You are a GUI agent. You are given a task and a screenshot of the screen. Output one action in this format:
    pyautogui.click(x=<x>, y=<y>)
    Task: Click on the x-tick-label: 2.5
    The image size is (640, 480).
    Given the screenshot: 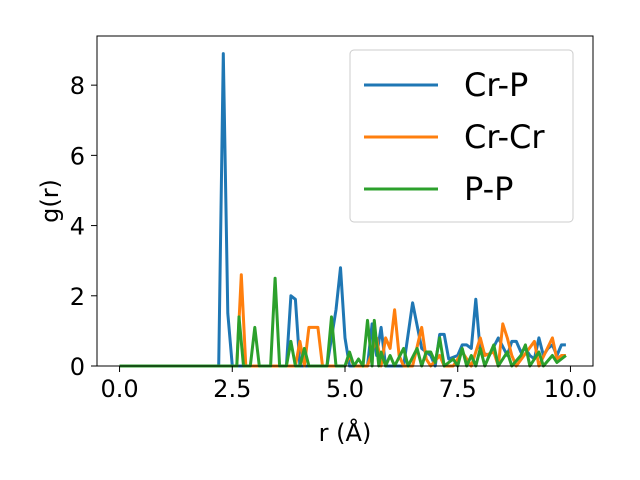 What is the action you would take?
    pyautogui.click(x=232, y=389)
    